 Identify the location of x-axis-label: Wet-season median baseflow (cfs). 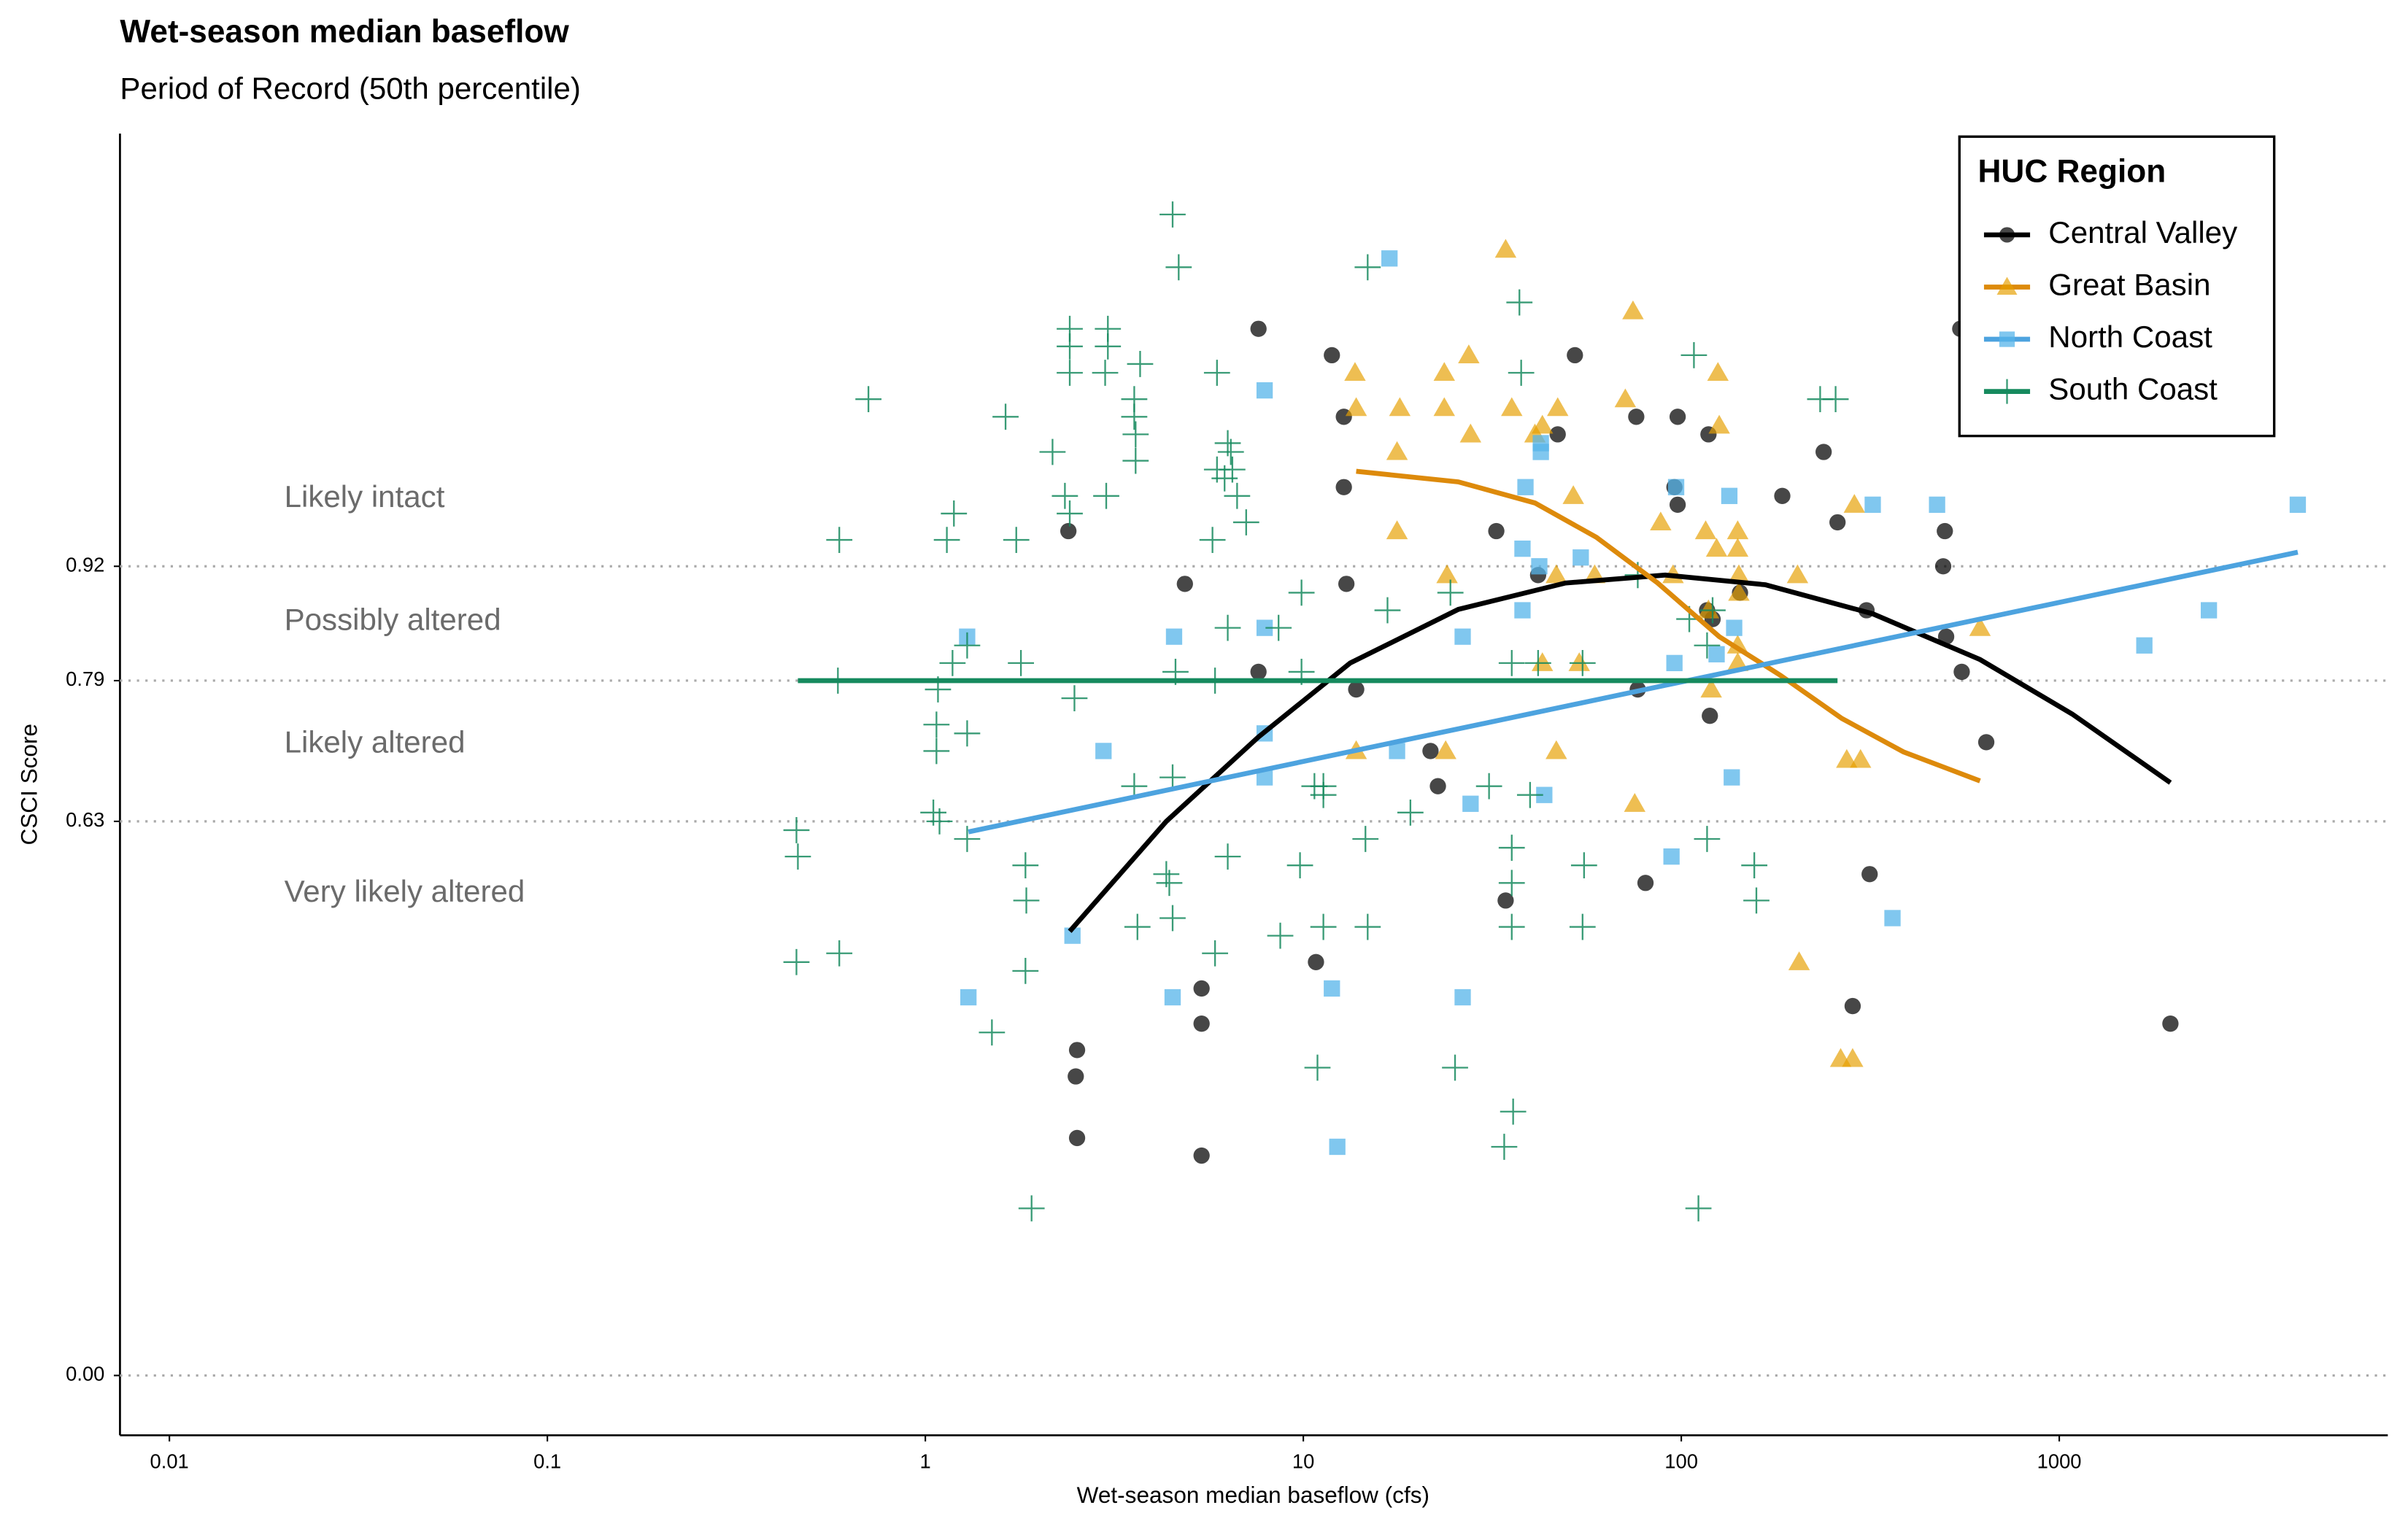
(1253, 1495).